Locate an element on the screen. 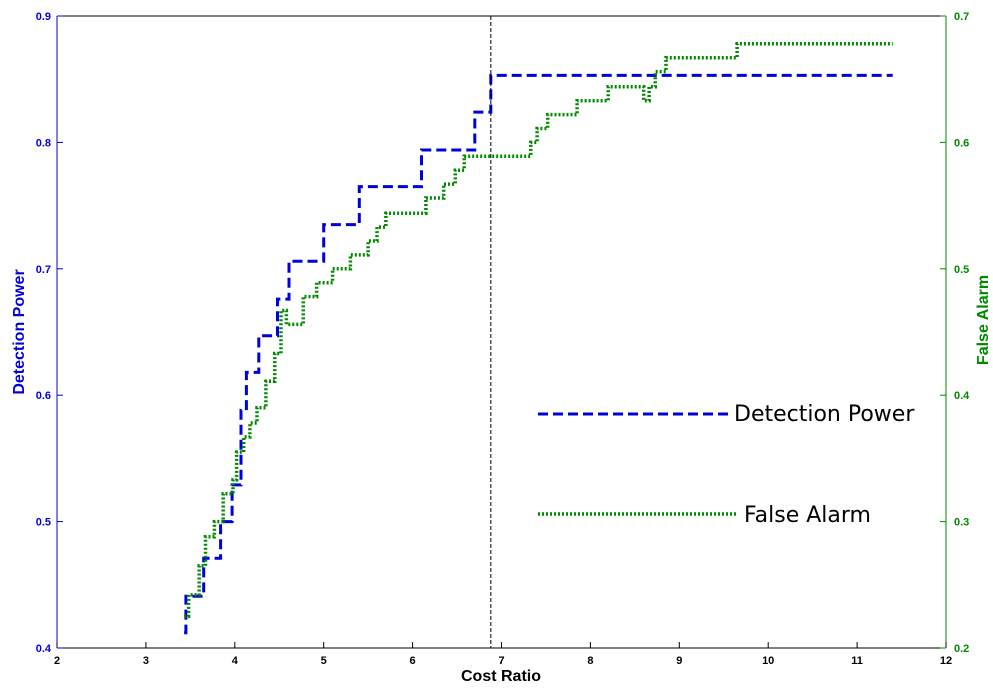 The height and width of the screenshot is (689, 993). x-tick-label: 8 is located at coordinates (590, 661).